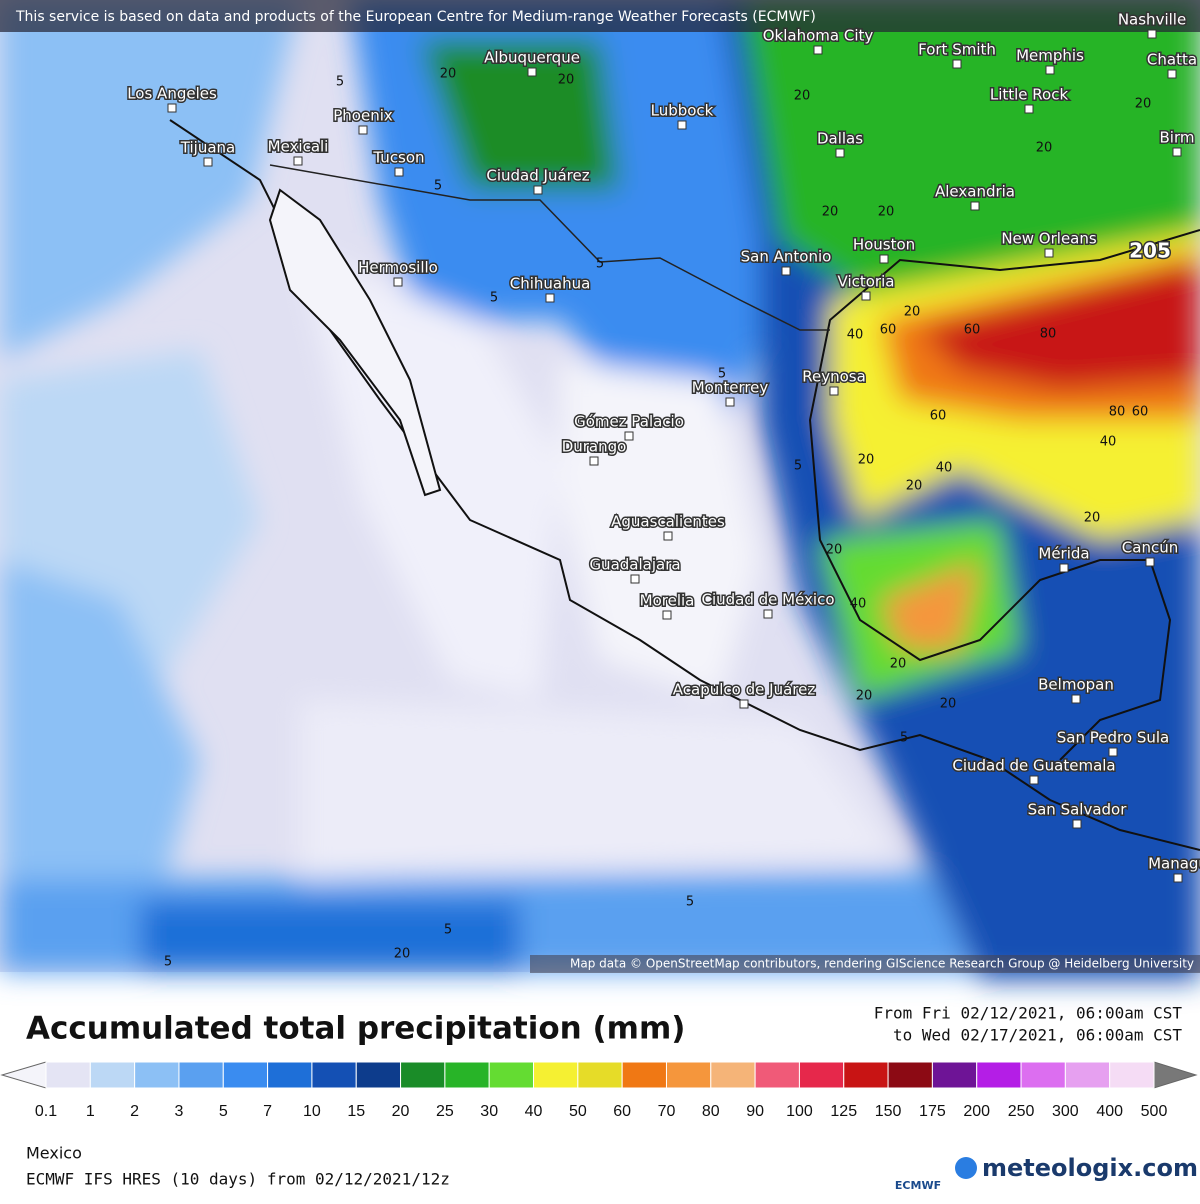  Describe the element at coordinates (866, 282) in the screenshot. I see `city-label: Victoria` at that location.